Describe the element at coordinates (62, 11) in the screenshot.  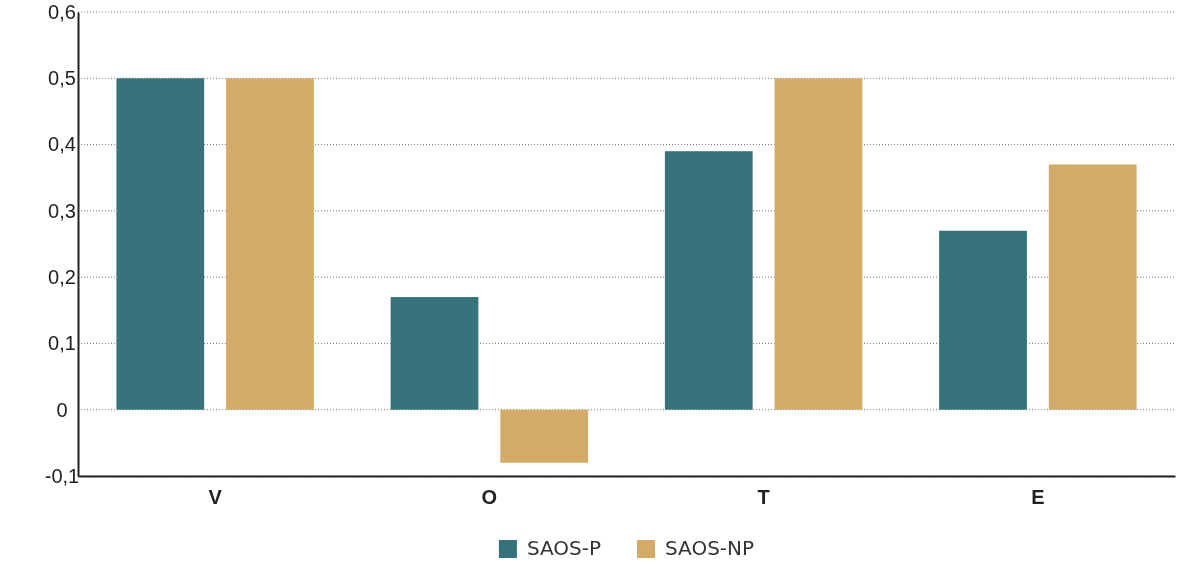
I see `y-tick-label: 0,6` at that location.